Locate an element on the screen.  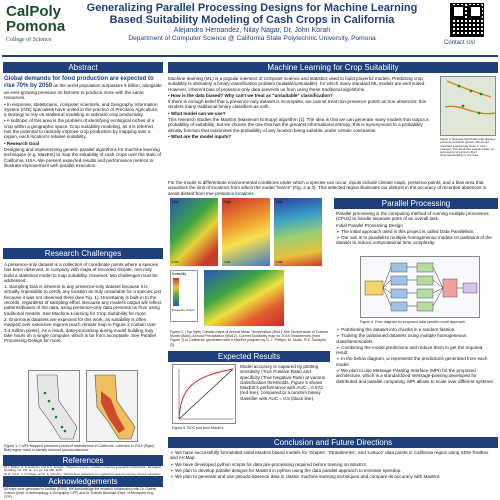
bio1-map is located at coordinates (194, 232).